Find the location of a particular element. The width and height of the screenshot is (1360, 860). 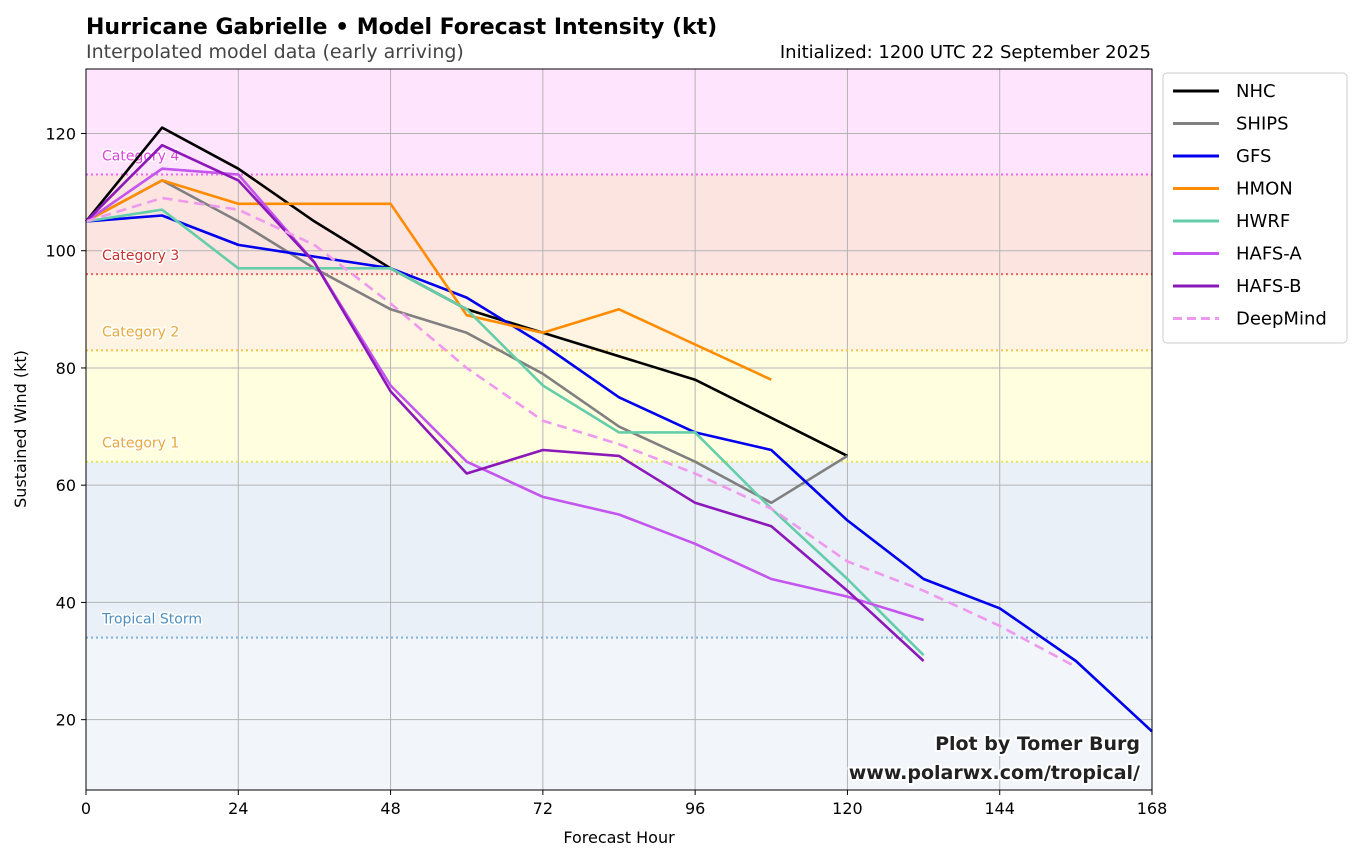

x-tick-label-0: 0 is located at coordinates (86, 808).